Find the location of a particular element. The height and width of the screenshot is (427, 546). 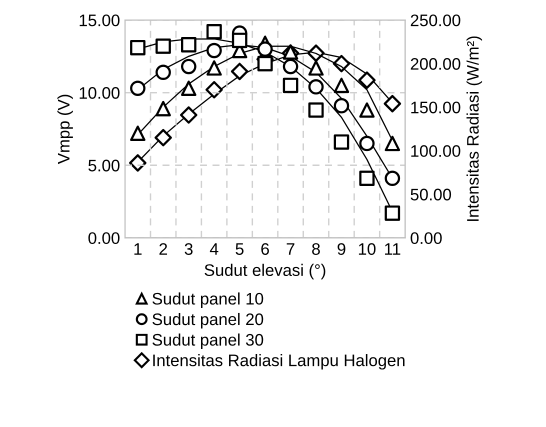

legend-label: Sudut panel 20 is located at coordinates (208, 320).